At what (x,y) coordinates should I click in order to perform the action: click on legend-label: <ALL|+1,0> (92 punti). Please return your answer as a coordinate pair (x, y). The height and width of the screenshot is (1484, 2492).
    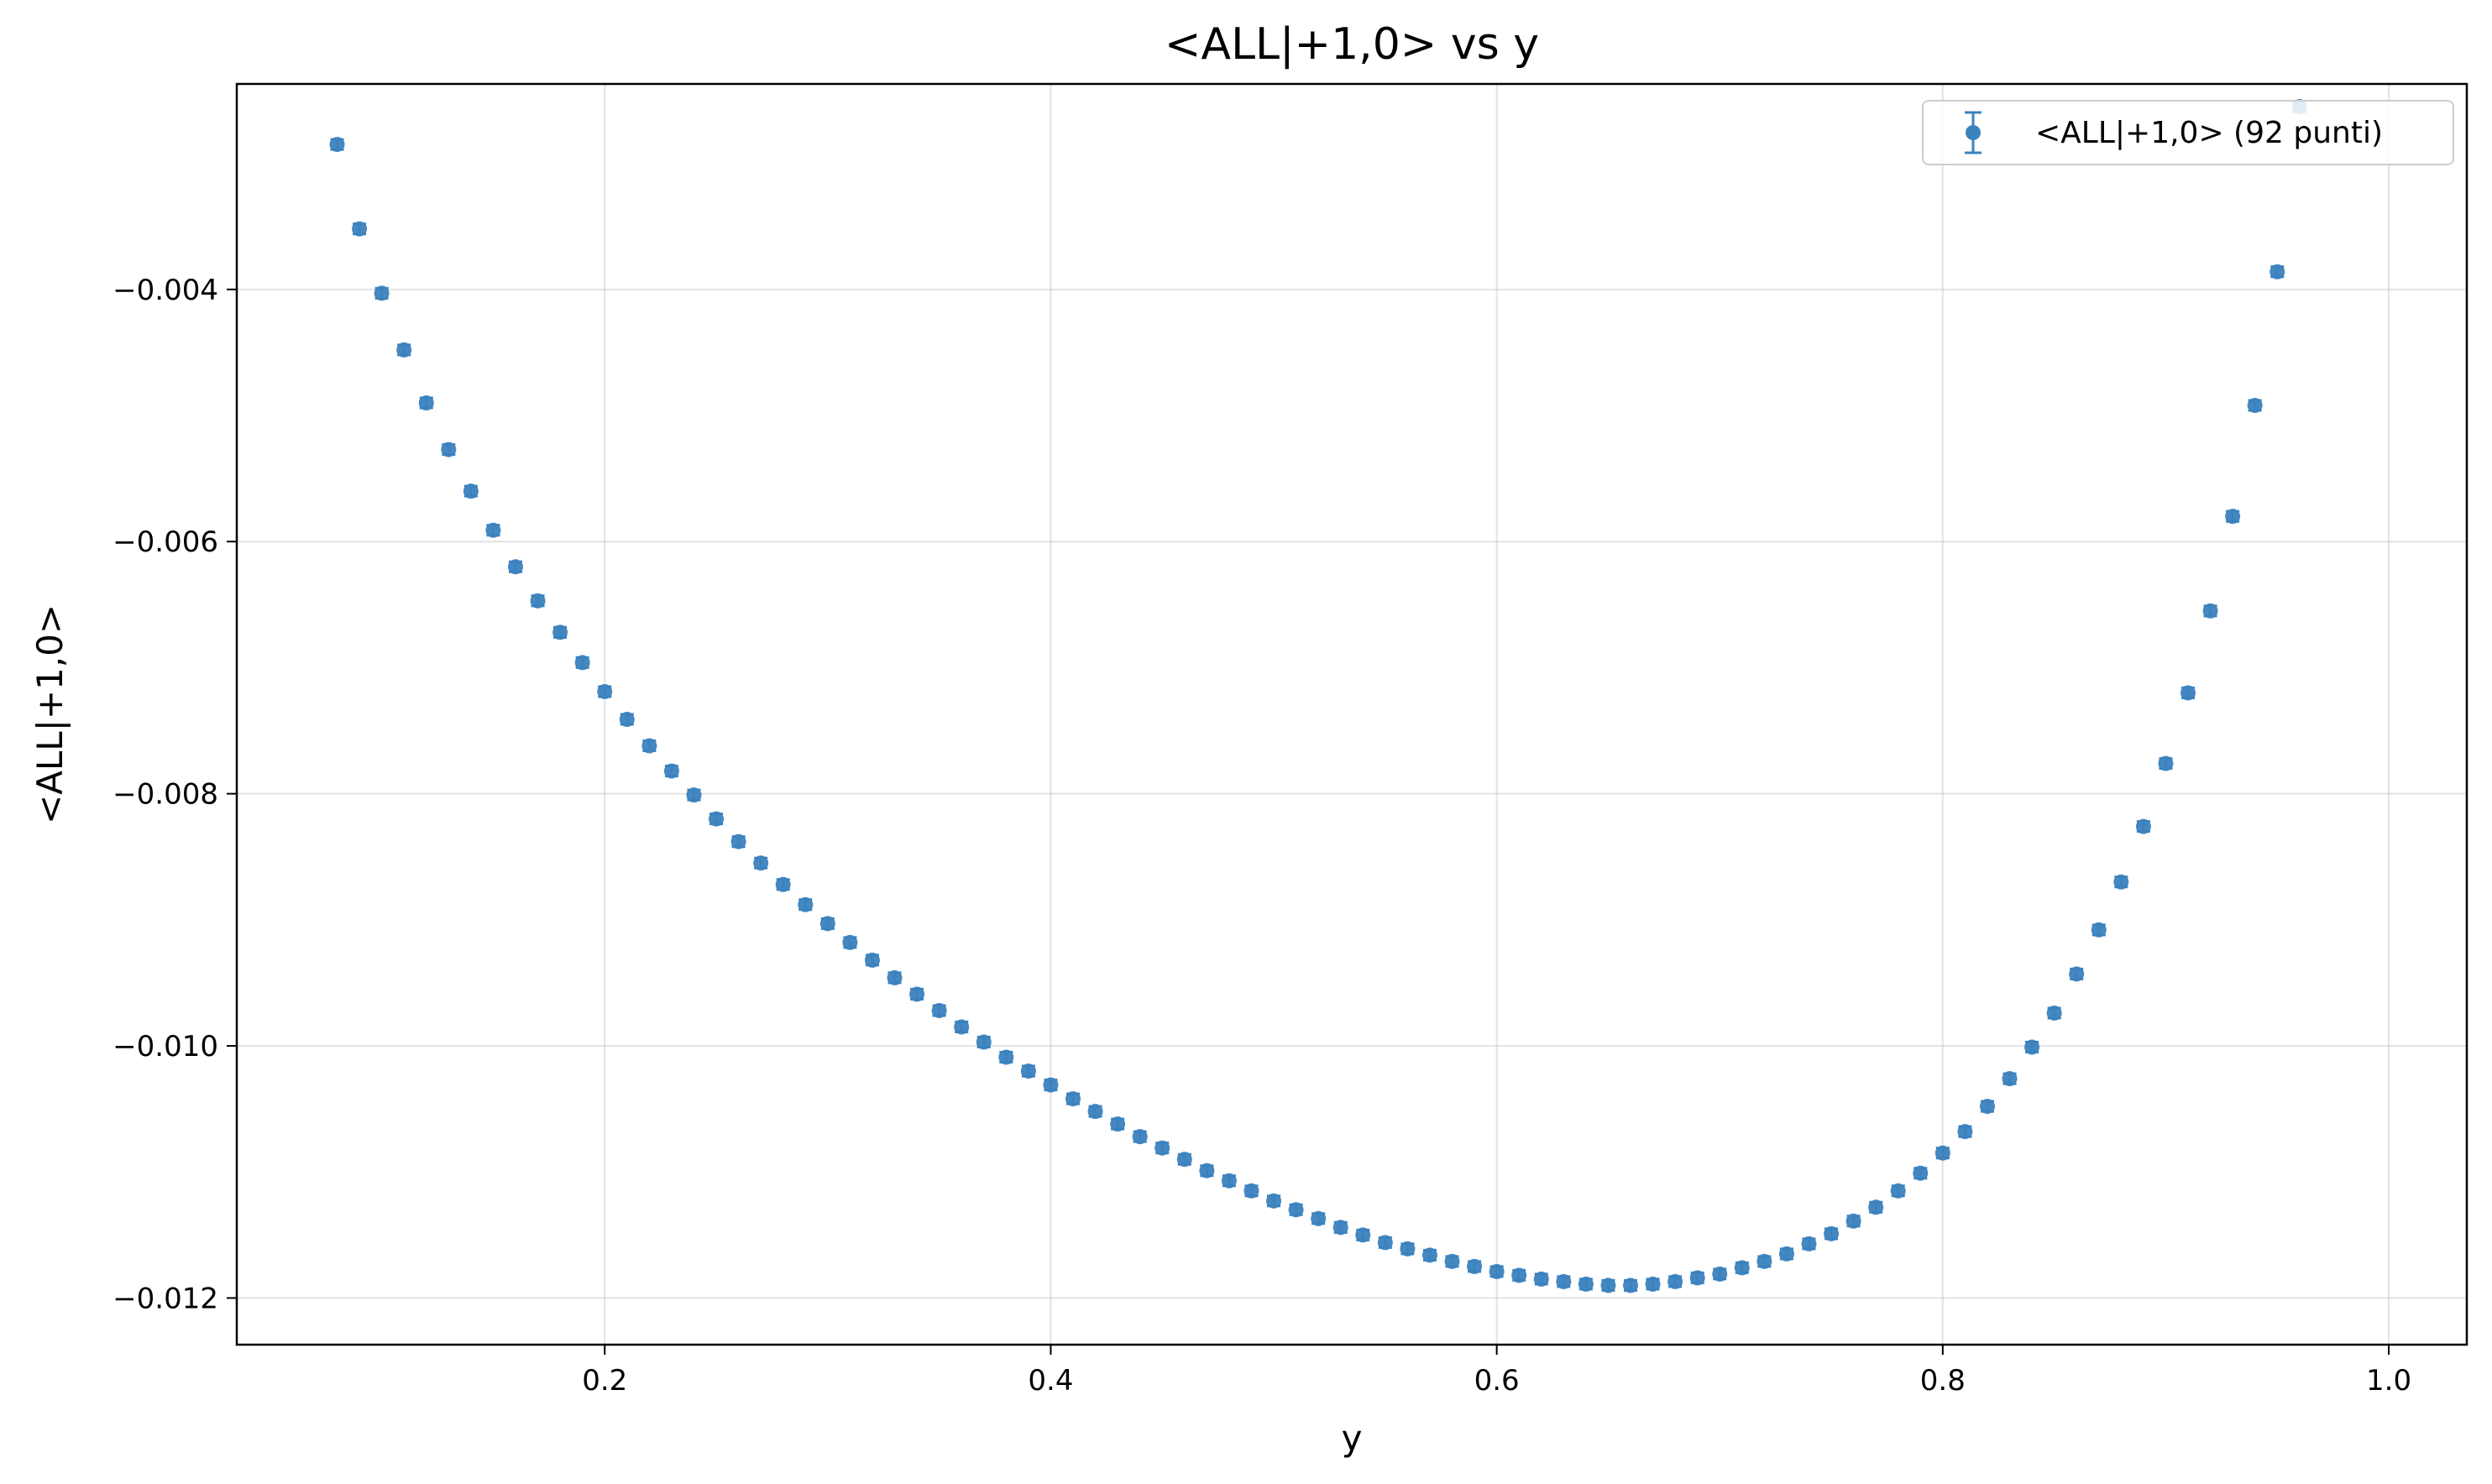
    Looking at the image, I should click on (2209, 133).